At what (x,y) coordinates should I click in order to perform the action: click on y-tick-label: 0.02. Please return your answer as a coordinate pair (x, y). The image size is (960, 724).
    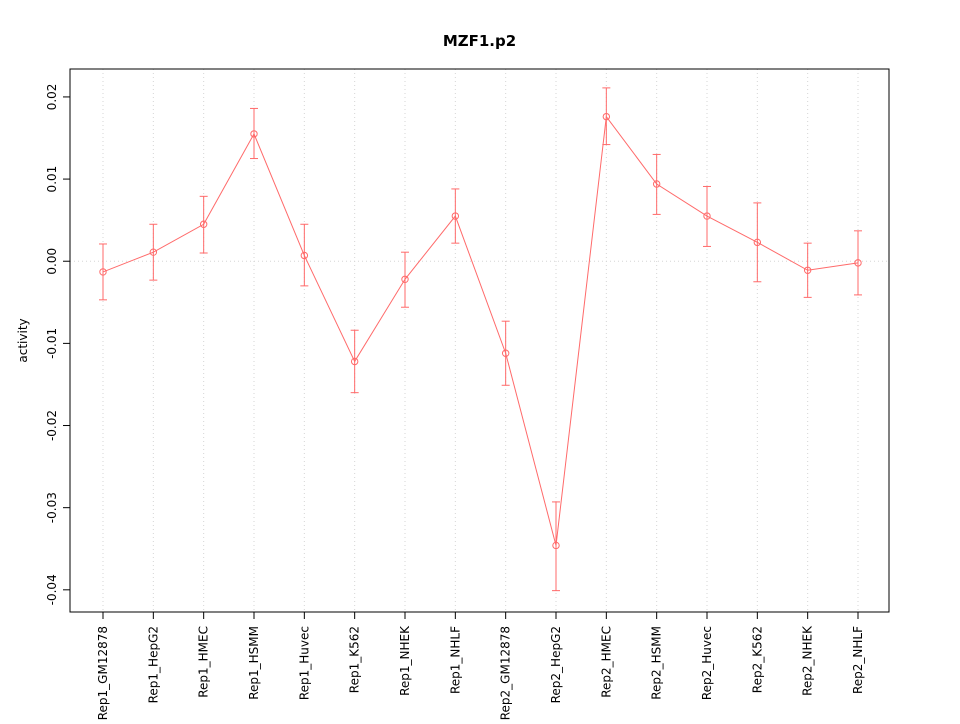
    Looking at the image, I should click on (52, 97).